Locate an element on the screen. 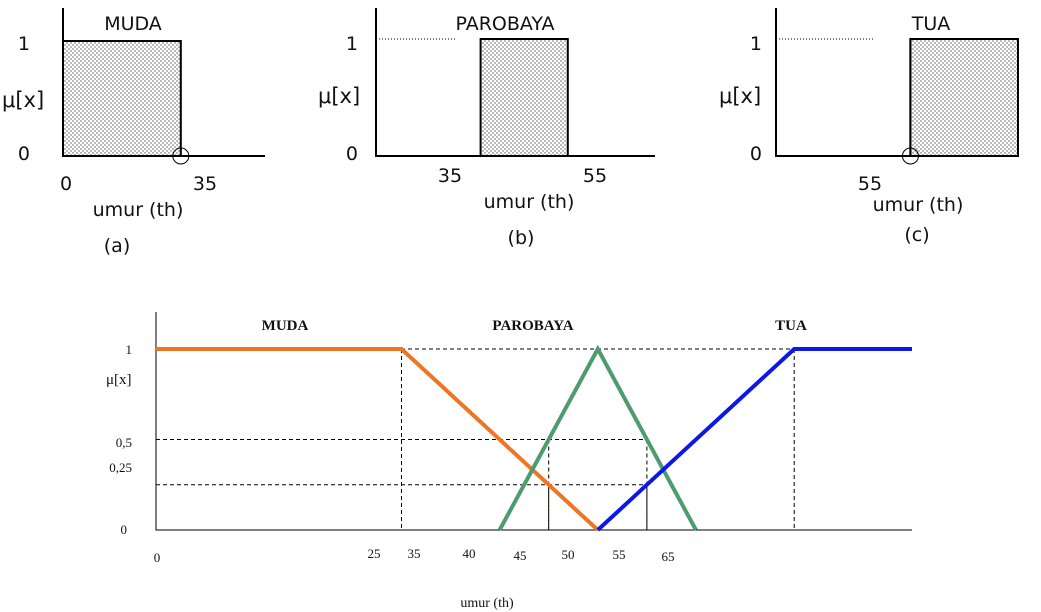  y-tick-label: 0,5 is located at coordinates (124, 442).